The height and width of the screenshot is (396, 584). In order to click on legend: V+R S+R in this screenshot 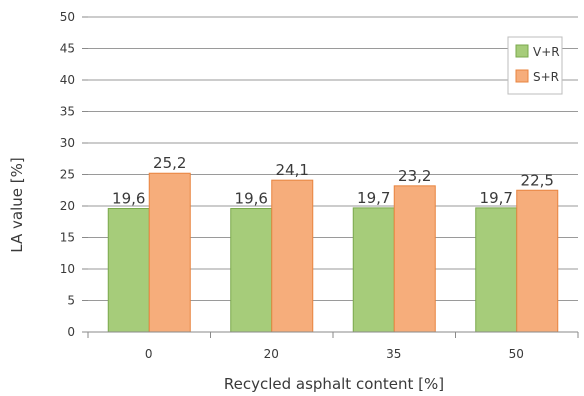, I will do `click(535, 65)`.